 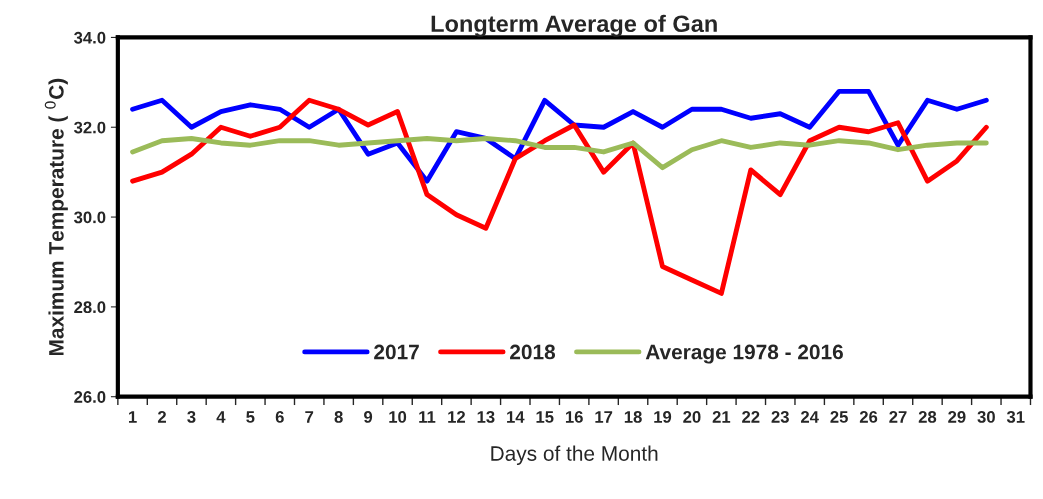 What do you see at coordinates (780, 417) in the screenshot?
I see `x-tick-label: 23` at bounding box center [780, 417].